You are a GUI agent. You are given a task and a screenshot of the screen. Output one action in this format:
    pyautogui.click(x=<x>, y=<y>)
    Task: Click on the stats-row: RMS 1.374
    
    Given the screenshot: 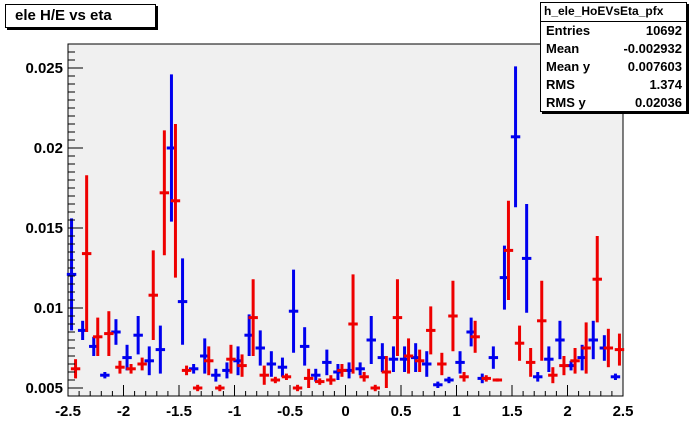 What is the action you would take?
    pyautogui.click(x=613, y=85)
    